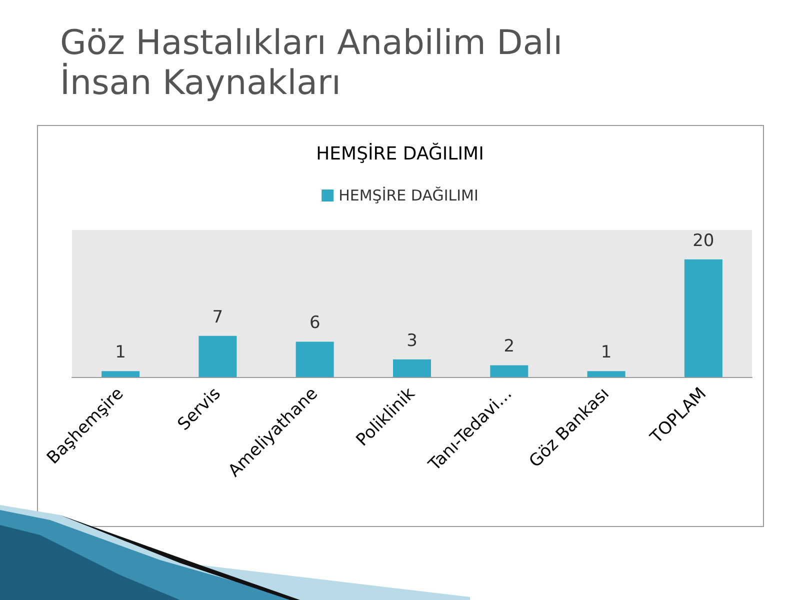  Describe the element at coordinates (509, 346) in the screenshot. I see `data-label: 2` at that location.